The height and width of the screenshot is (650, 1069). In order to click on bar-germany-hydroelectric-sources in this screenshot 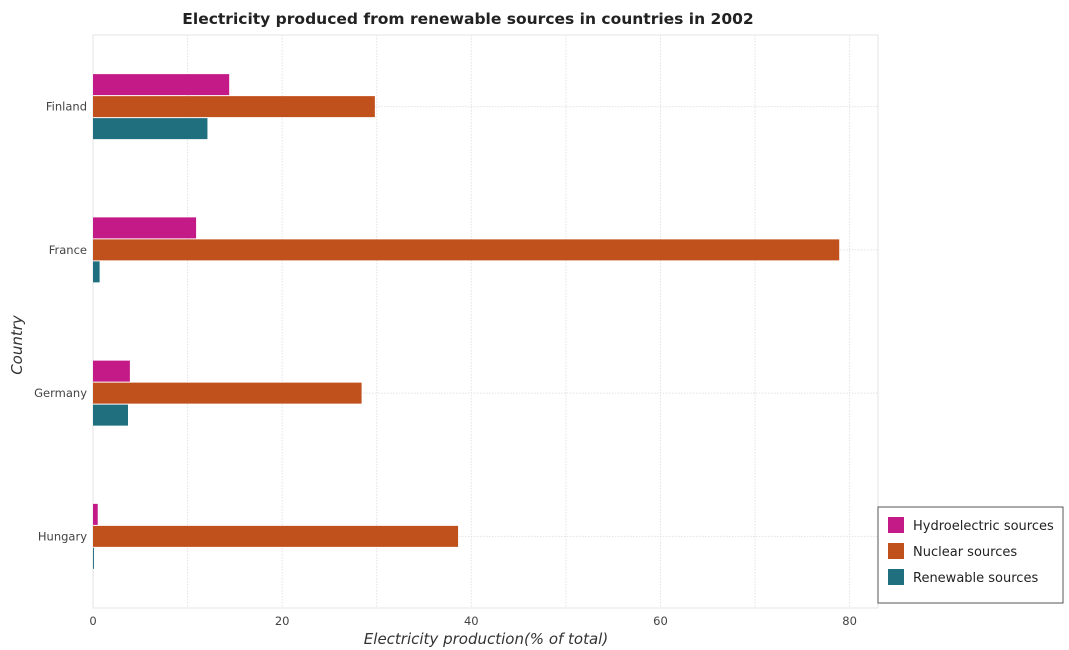, I will do `click(111, 371)`.